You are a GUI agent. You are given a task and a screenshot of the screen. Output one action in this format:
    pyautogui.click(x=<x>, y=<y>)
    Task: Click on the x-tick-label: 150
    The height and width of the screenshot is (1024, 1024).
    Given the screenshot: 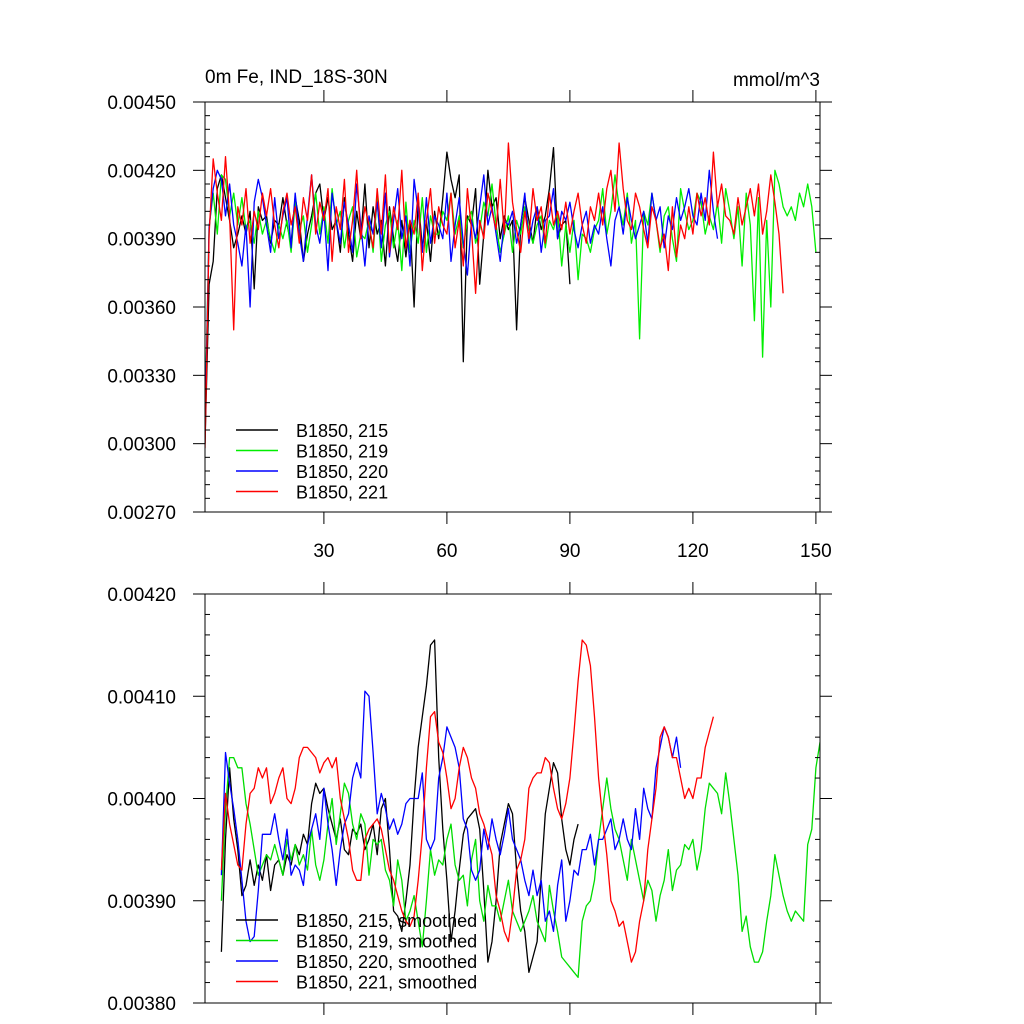 What is the action you would take?
    pyautogui.click(x=816, y=551)
    